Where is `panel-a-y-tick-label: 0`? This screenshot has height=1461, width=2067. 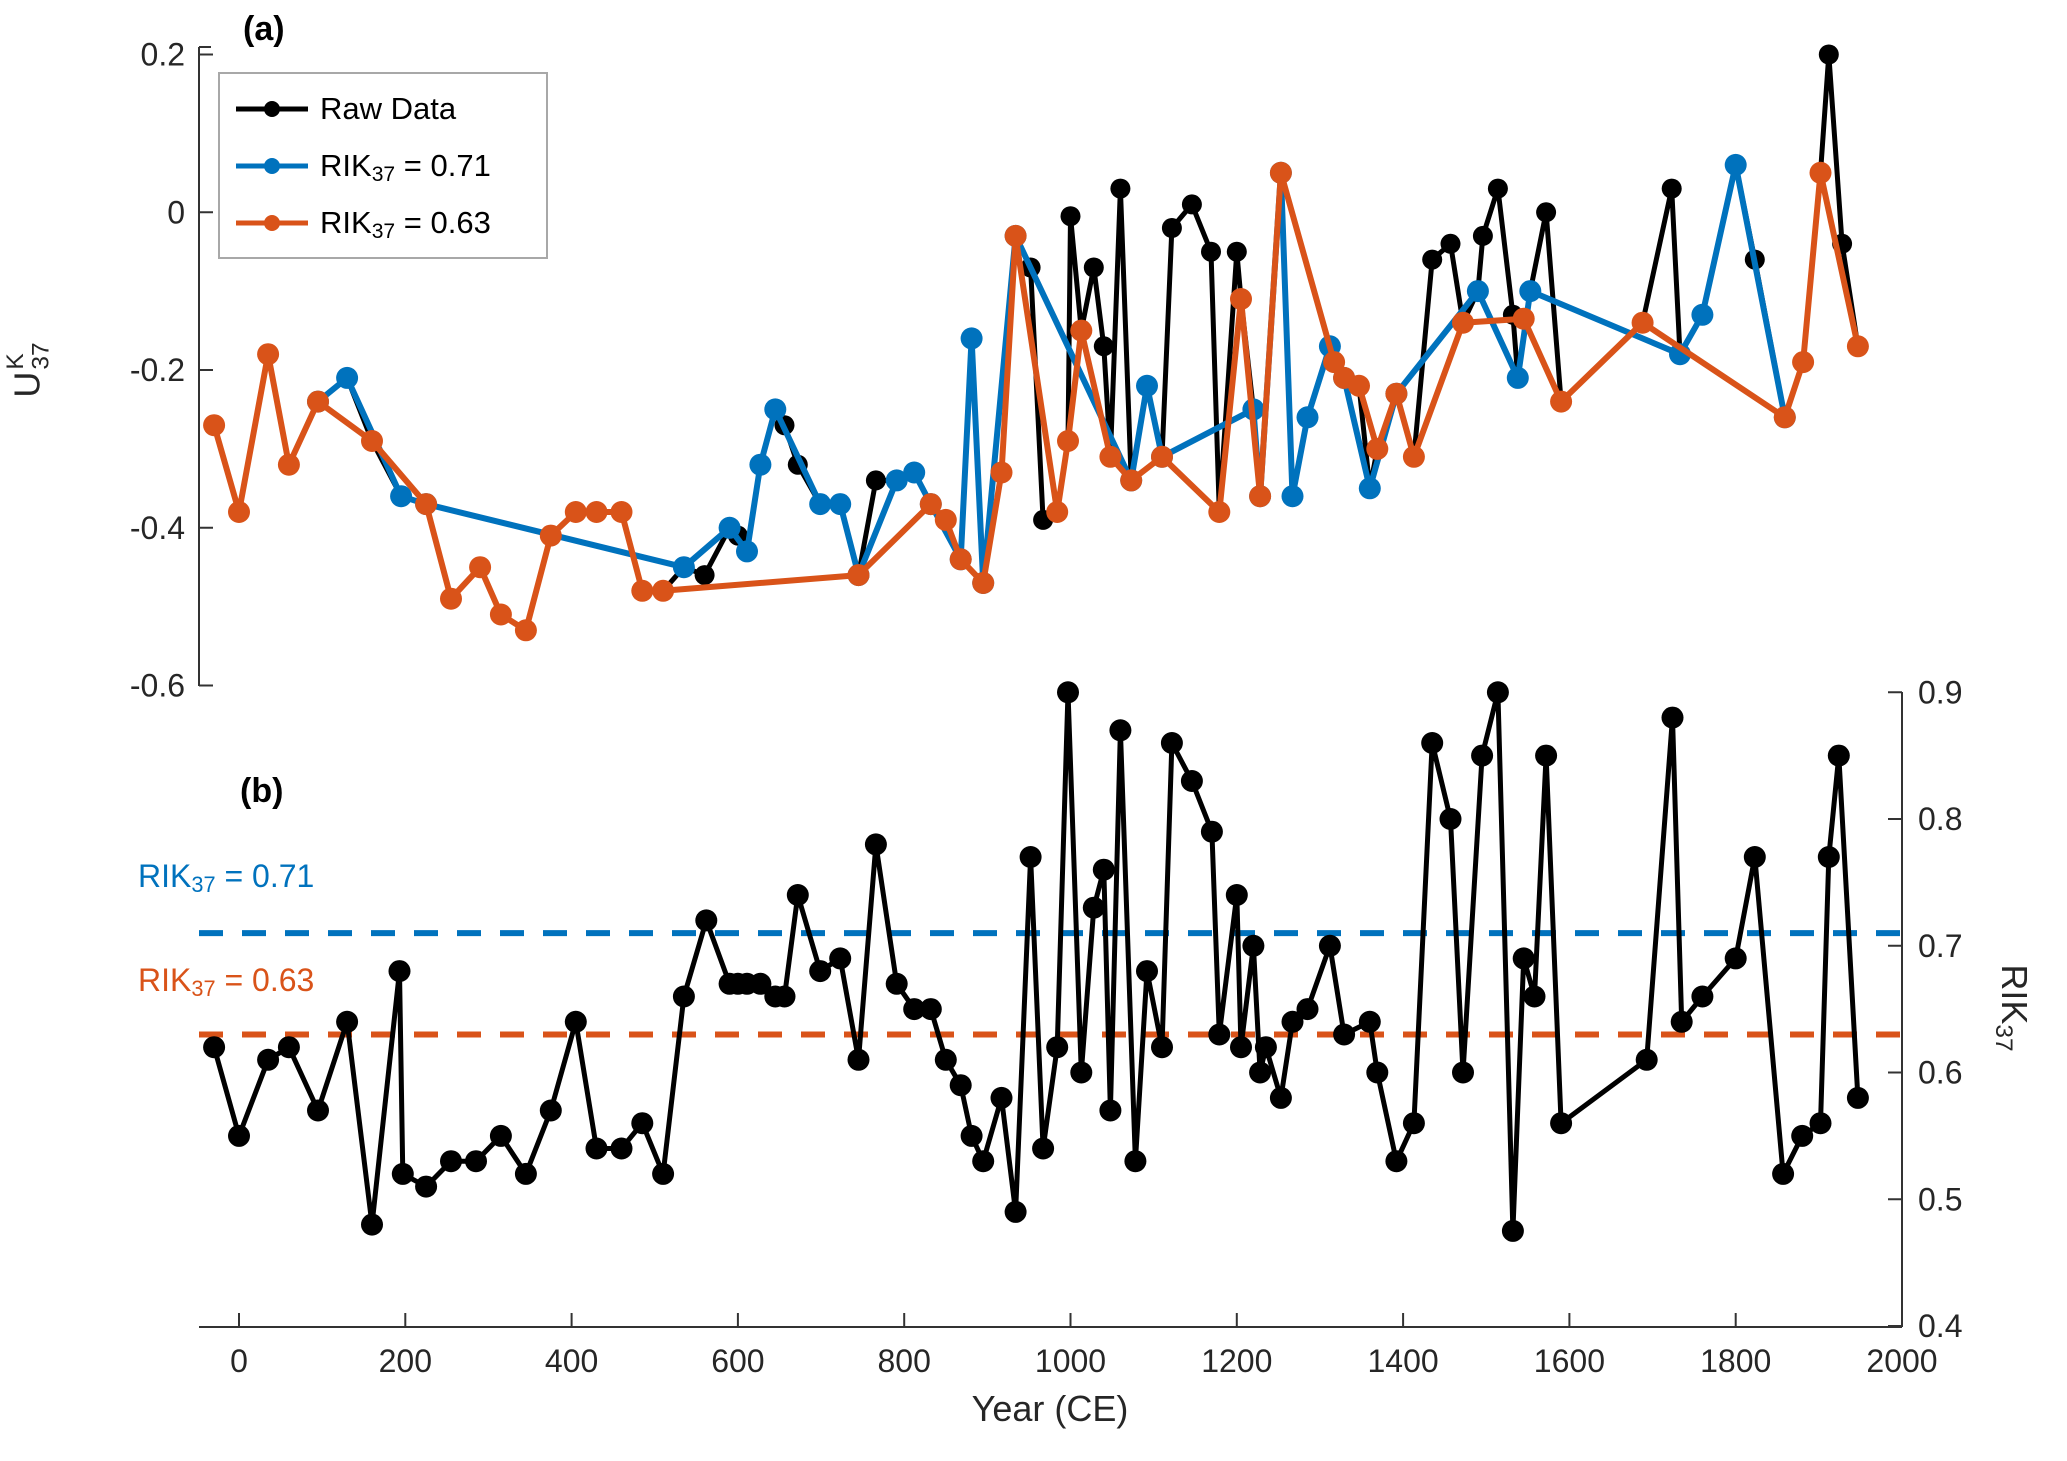 panel-a-y-tick-label: 0 is located at coordinates (176, 212).